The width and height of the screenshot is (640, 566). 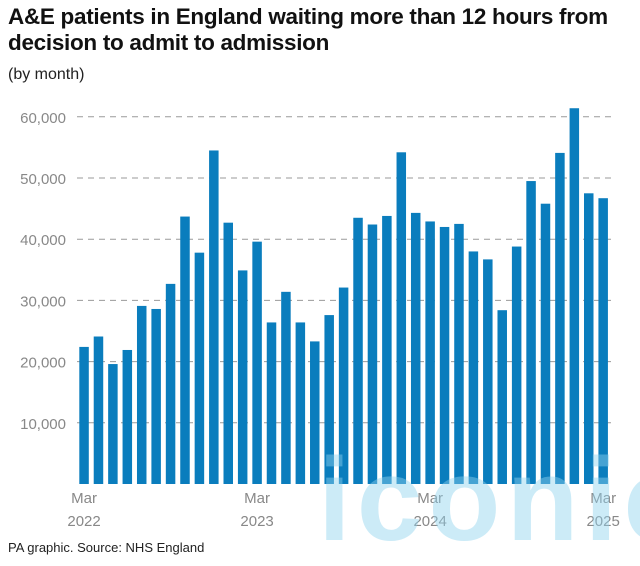 What do you see at coordinates (43, 240) in the screenshot?
I see `y-tick-label: 40,000` at bounding box center [43, 240].